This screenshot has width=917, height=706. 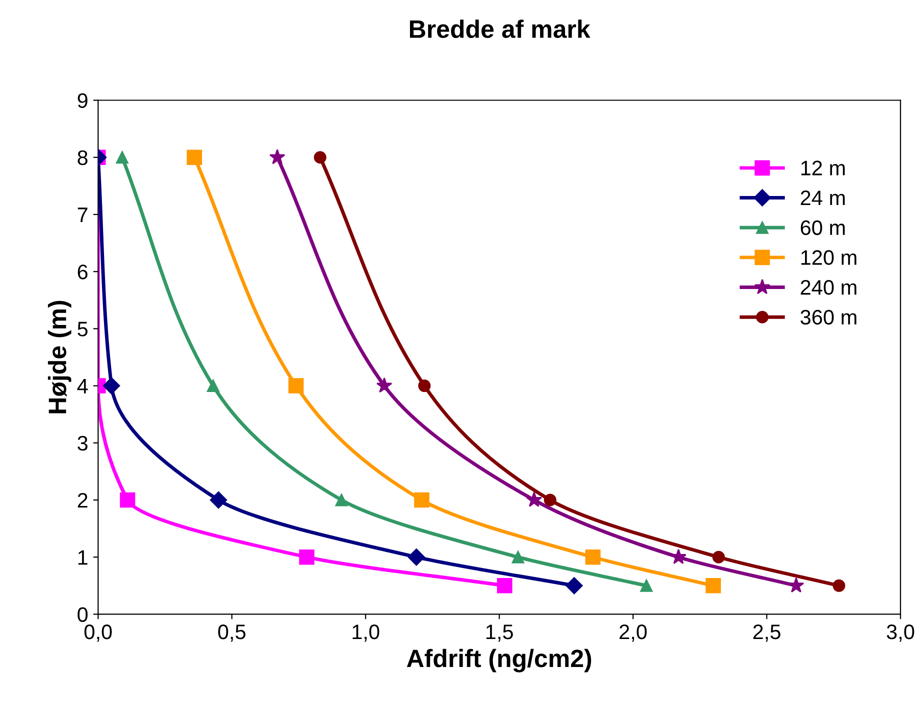 I want to click on x-tick-label: 3,0, so click(x=900, y=633).